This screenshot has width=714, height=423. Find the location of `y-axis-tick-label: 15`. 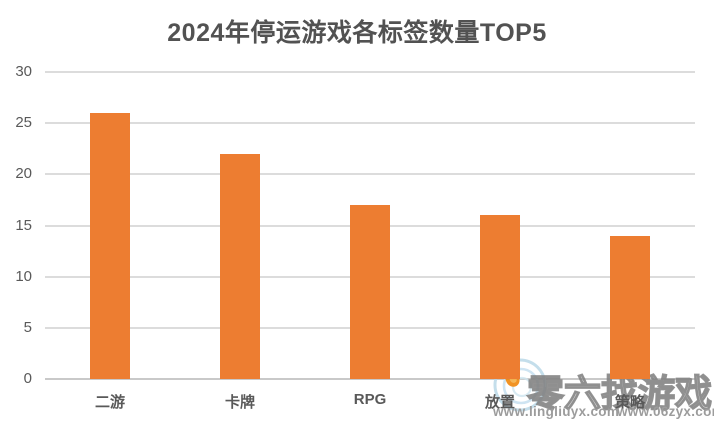

y-axis-tick-label: 15 is located at coordinates (23, 225).